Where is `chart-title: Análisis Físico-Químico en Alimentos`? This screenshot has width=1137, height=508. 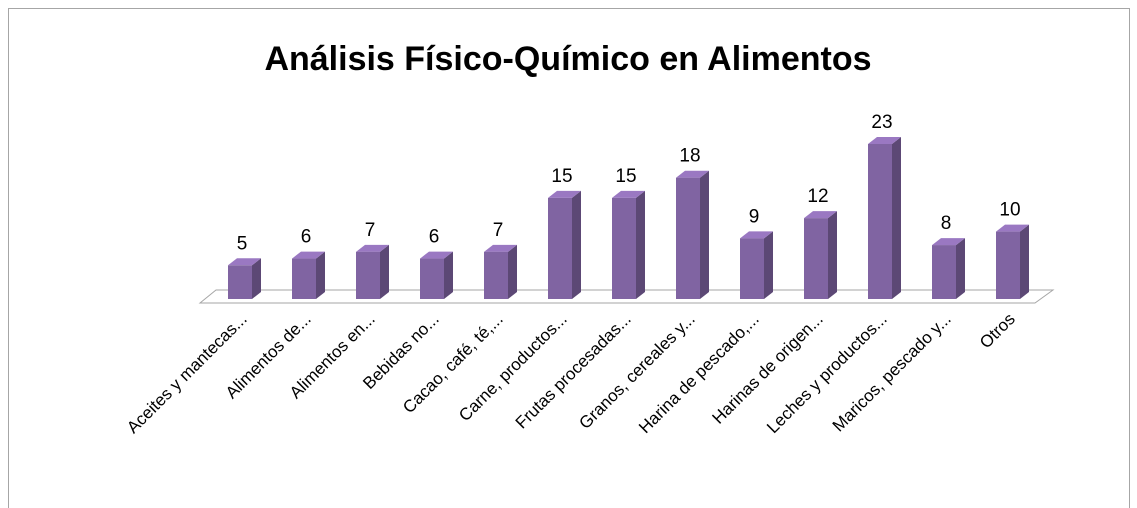
chart-title: Análisis Físico-Químico en Alimentos is located at coordinates (567, 59).